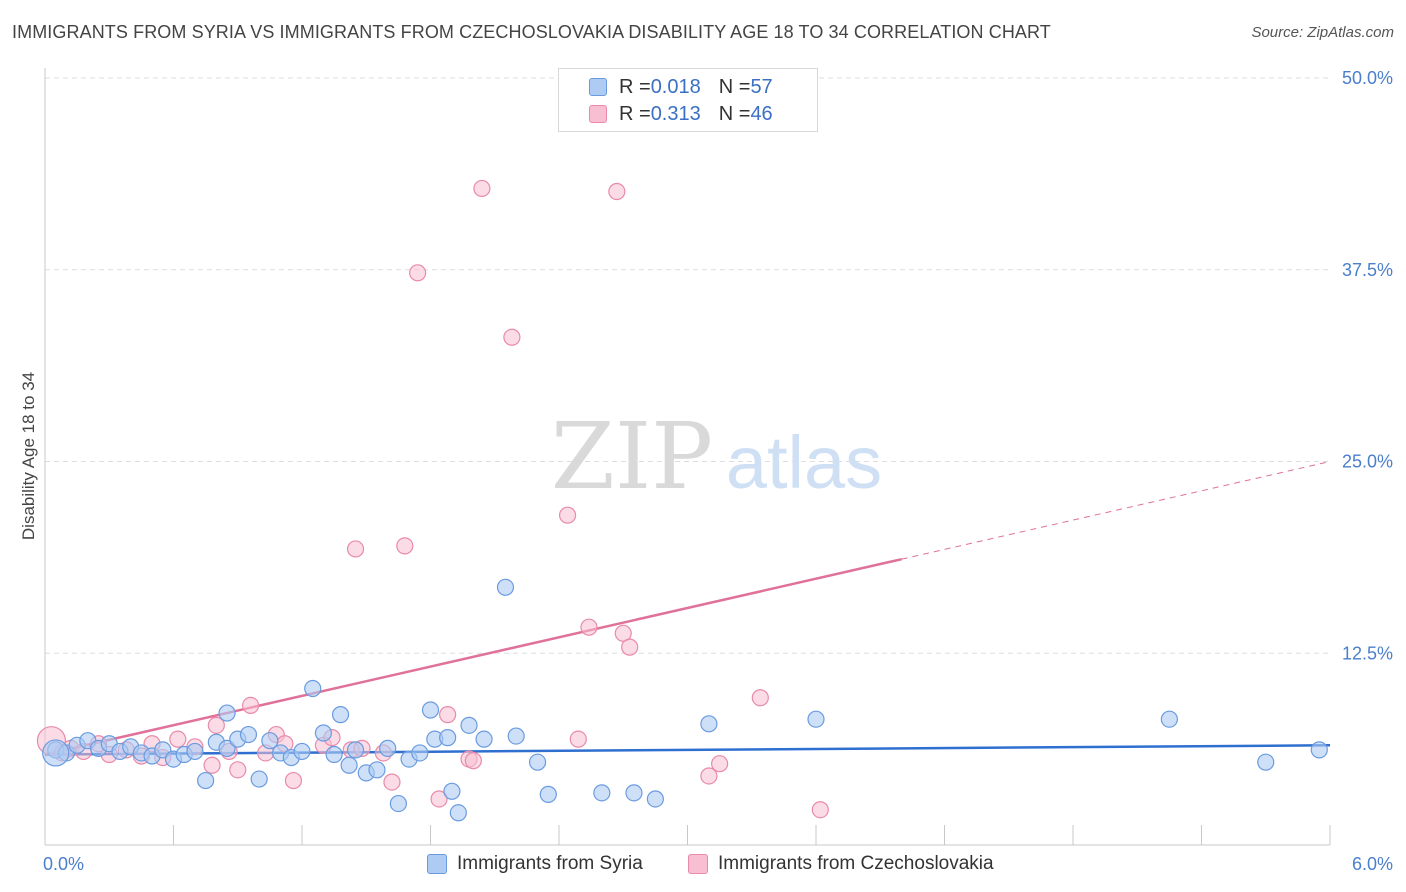  I want to click on legend-row-czech: R = 0.313 N = 46, so click(681, 114).